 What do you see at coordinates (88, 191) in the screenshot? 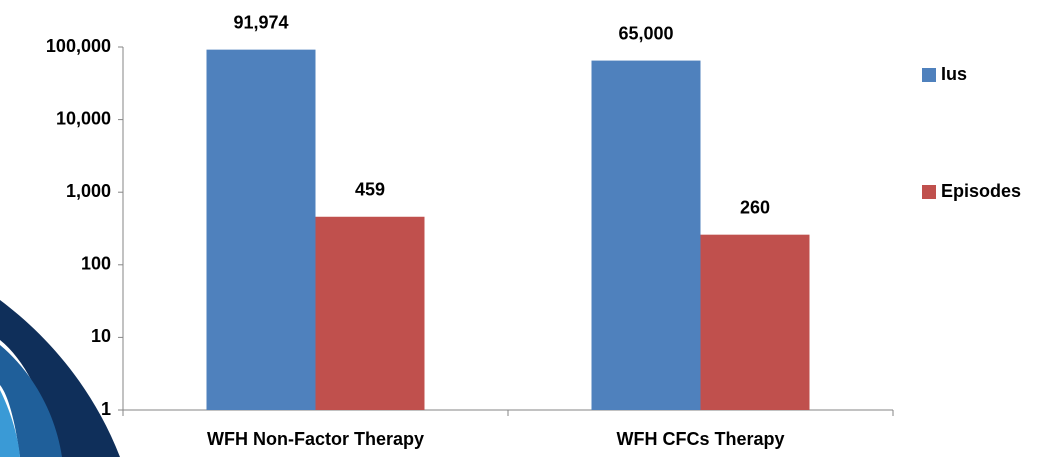
I see `y-tick-label: 1,000` at bounding box center [88, 191].